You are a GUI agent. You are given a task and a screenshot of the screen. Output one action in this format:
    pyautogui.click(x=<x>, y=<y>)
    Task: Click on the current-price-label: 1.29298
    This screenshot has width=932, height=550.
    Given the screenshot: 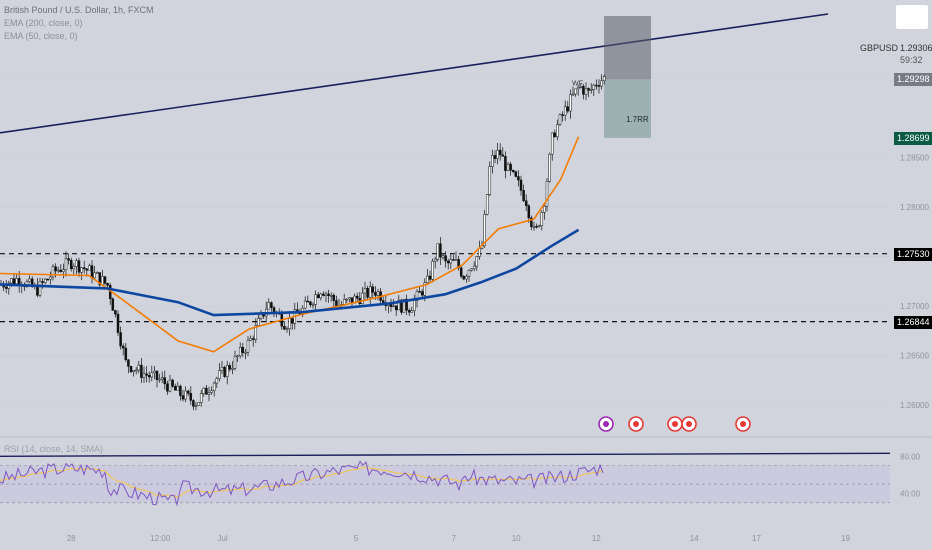 What is the action you would take?
    pyautogui.click(x=913, y=79)
    